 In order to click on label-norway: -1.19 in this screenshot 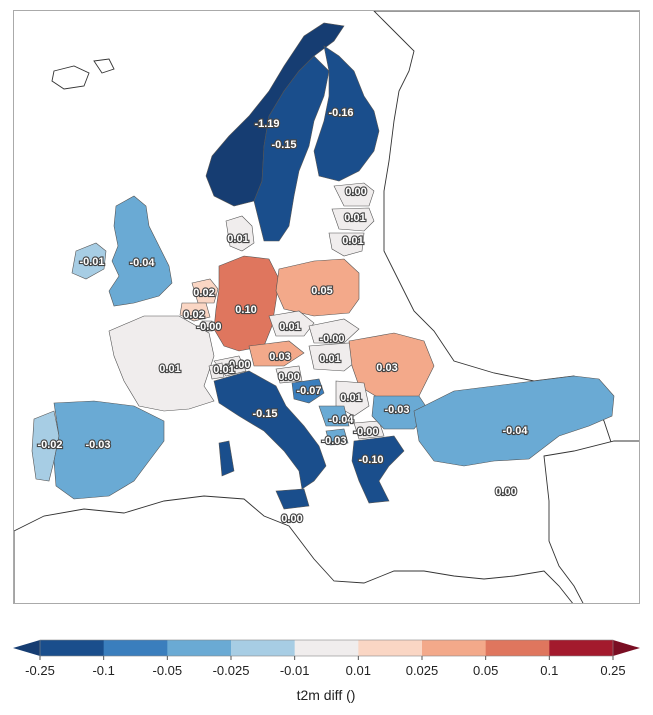, I will do `click(266, 124)`.